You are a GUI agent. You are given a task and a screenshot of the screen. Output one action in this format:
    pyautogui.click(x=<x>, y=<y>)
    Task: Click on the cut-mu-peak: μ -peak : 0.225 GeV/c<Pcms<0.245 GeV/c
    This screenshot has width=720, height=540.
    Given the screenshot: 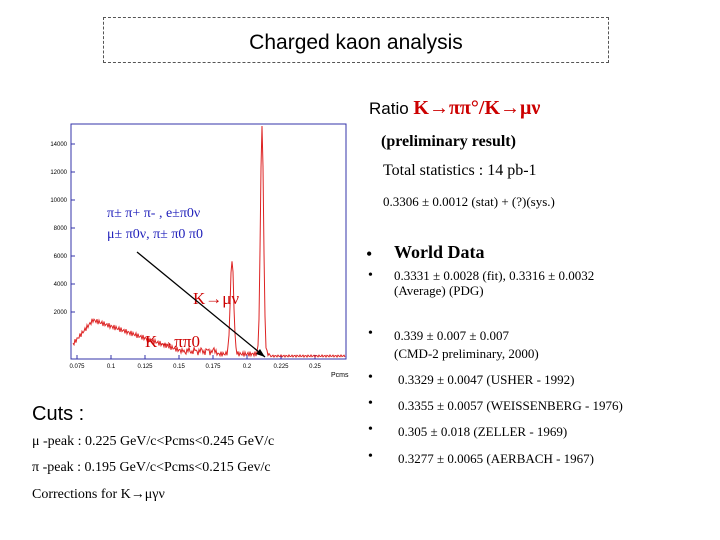 What is the action you would take?
    pyautogui.click(x=153, y=441)
    